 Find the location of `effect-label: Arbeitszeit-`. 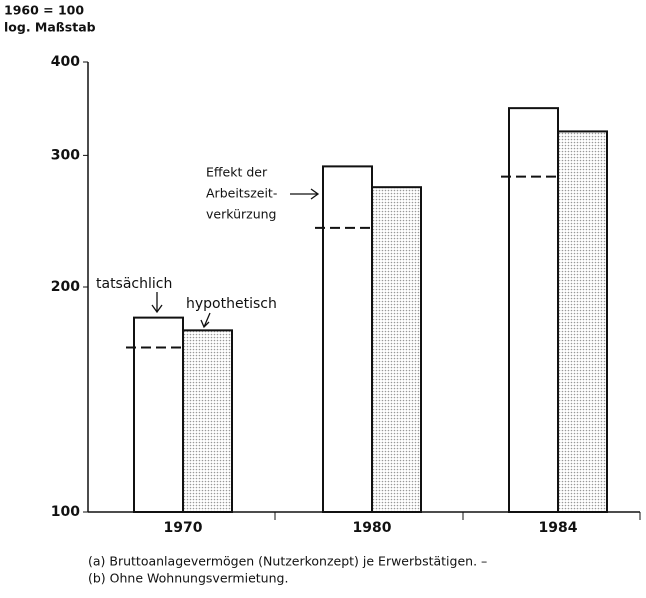

effect-label: Arbeitszeit- is located at coordinates (241, 193).